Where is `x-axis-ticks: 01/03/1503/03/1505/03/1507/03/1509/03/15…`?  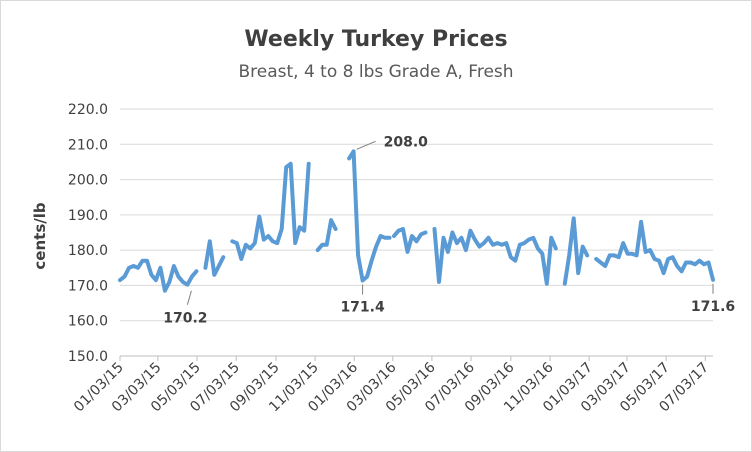
x-axis-ticks: 01/03/1503/03/1505/03/1507/03/1509/03/15… is located at coordinates (391, 385).